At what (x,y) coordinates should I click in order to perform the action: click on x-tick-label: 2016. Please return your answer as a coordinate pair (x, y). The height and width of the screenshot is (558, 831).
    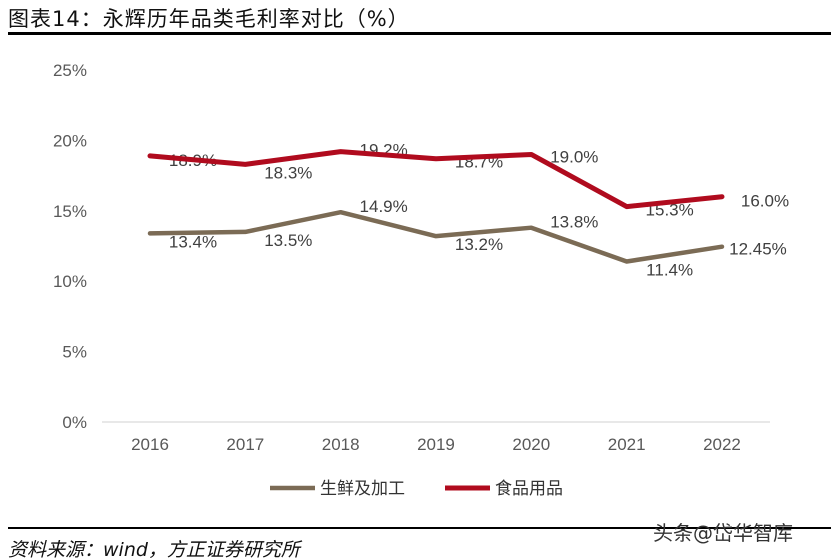
    Looking at the image, I should click on (150, 444).